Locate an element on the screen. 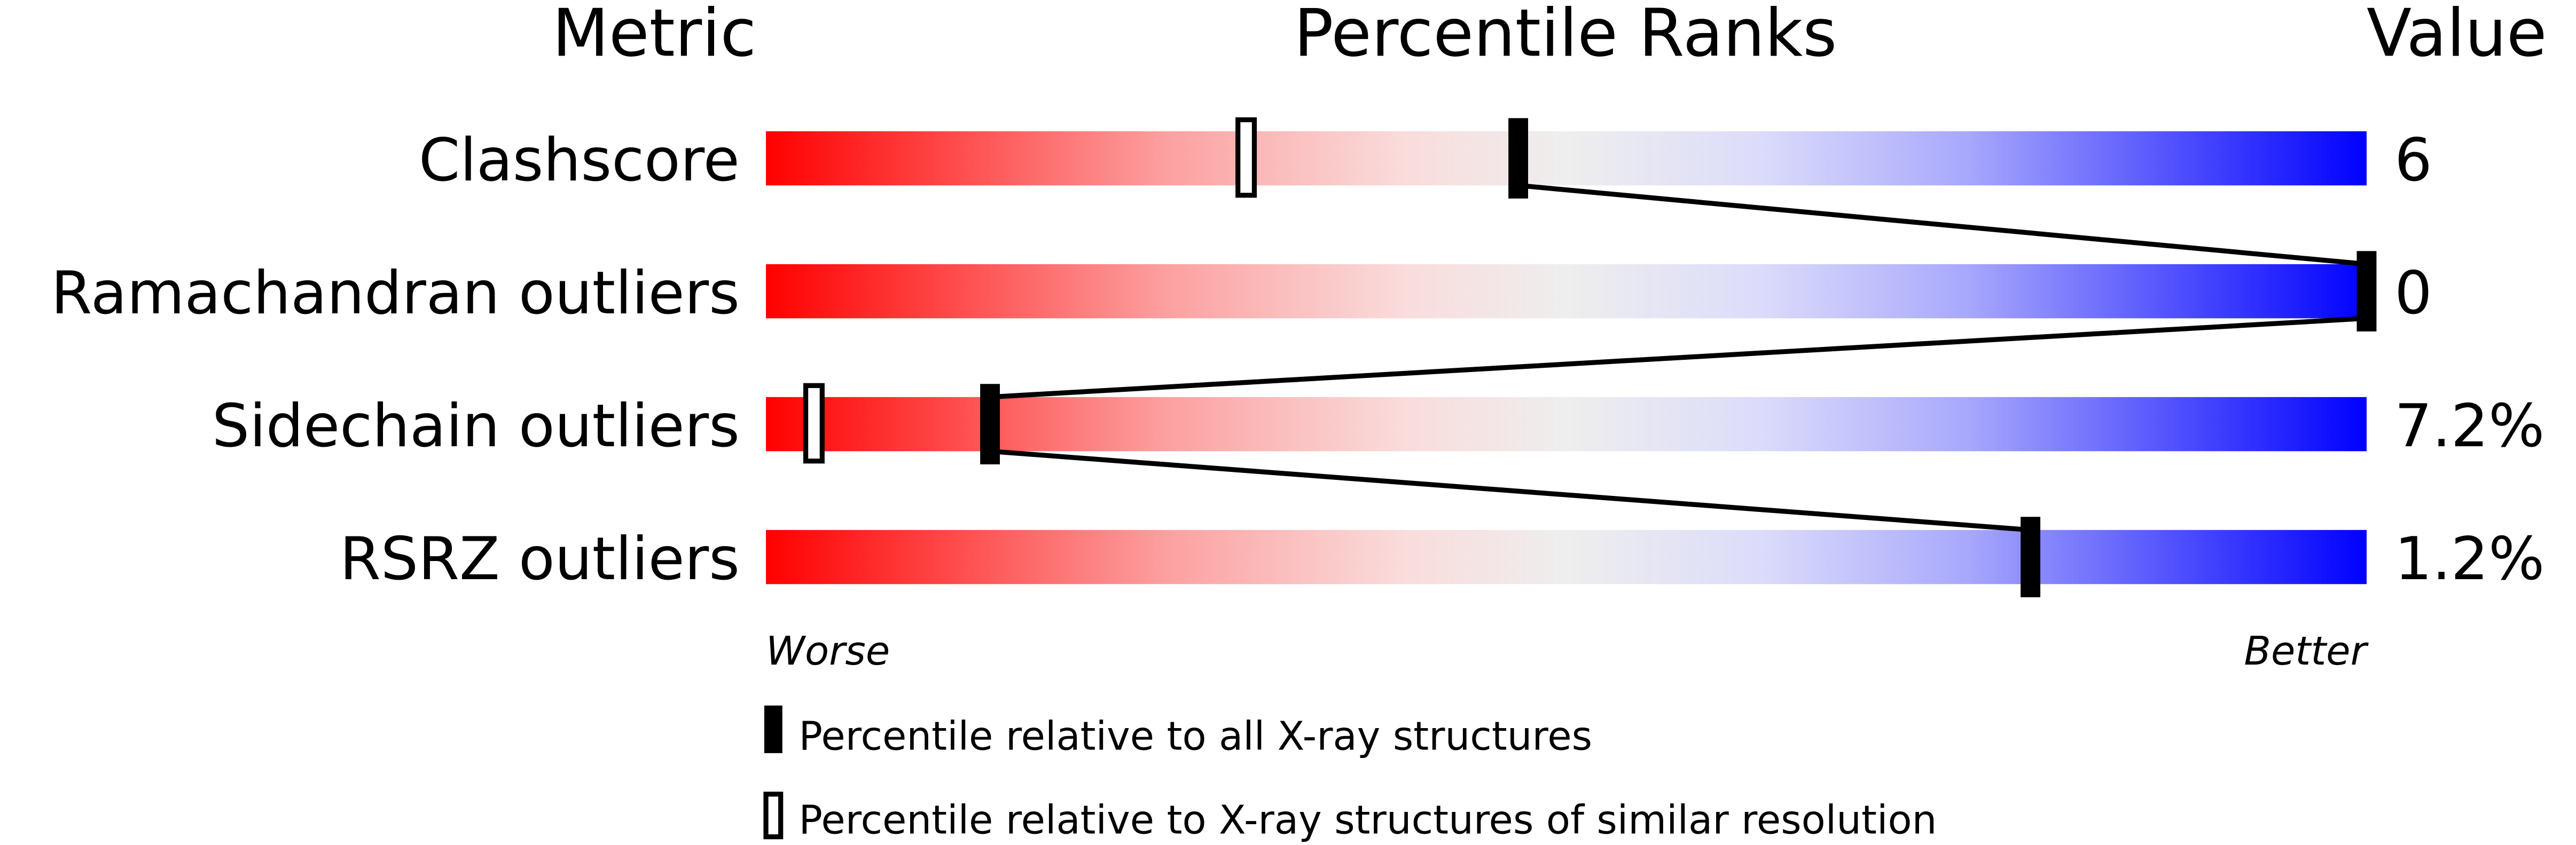  header-value: Value is located at coordinates (2457, 36).